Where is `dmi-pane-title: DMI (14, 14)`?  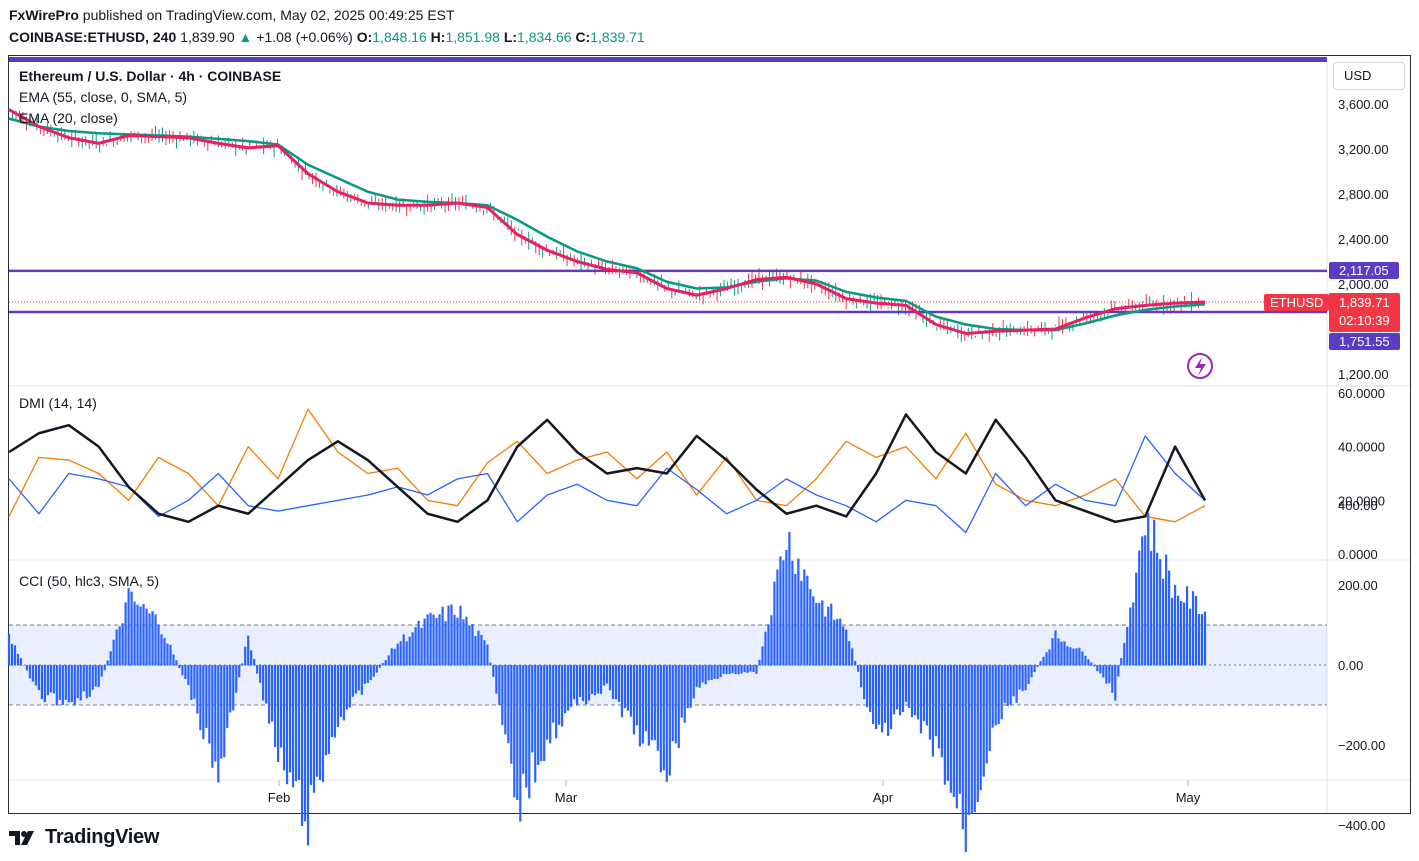
dmi-pane-title: DMI (14, 14) is located at coordinates (58, 403).